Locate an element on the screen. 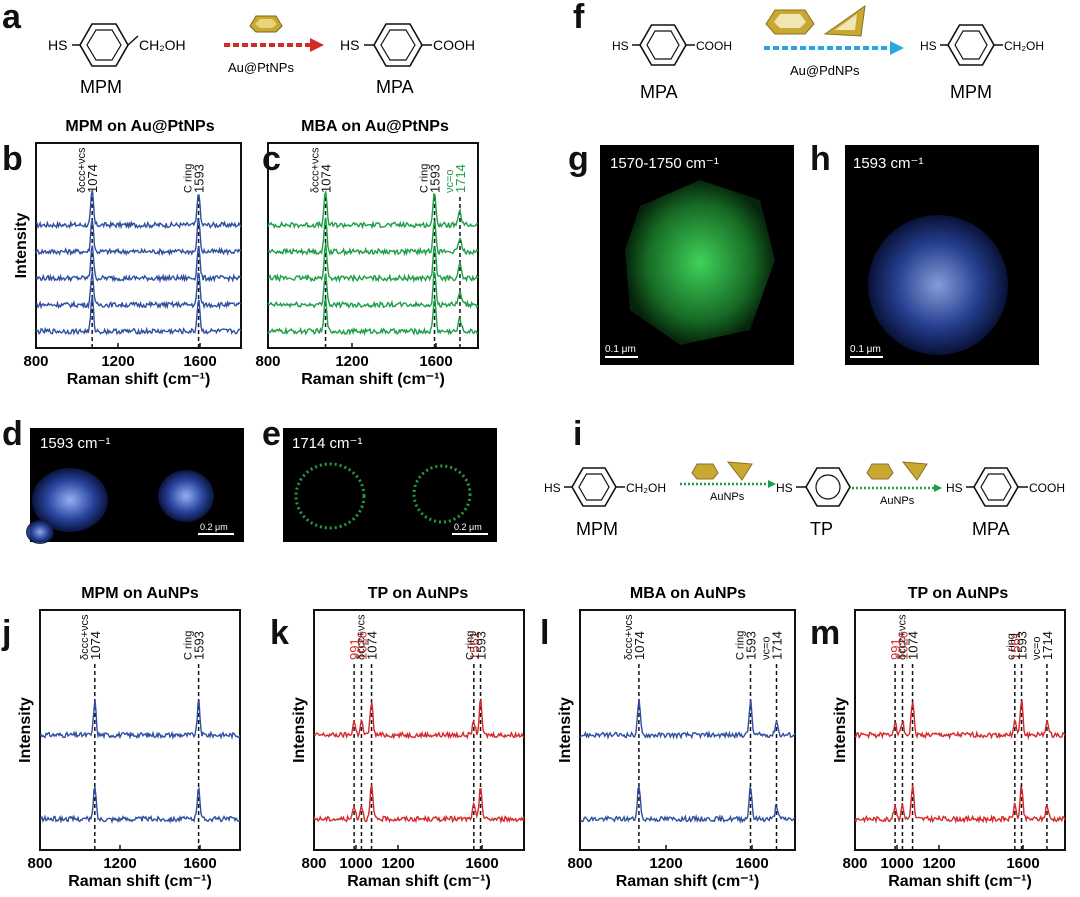 The image size is (1080, 897). map-h-label: 1593 cm⁻¹ is located at coordinates (888, 163).